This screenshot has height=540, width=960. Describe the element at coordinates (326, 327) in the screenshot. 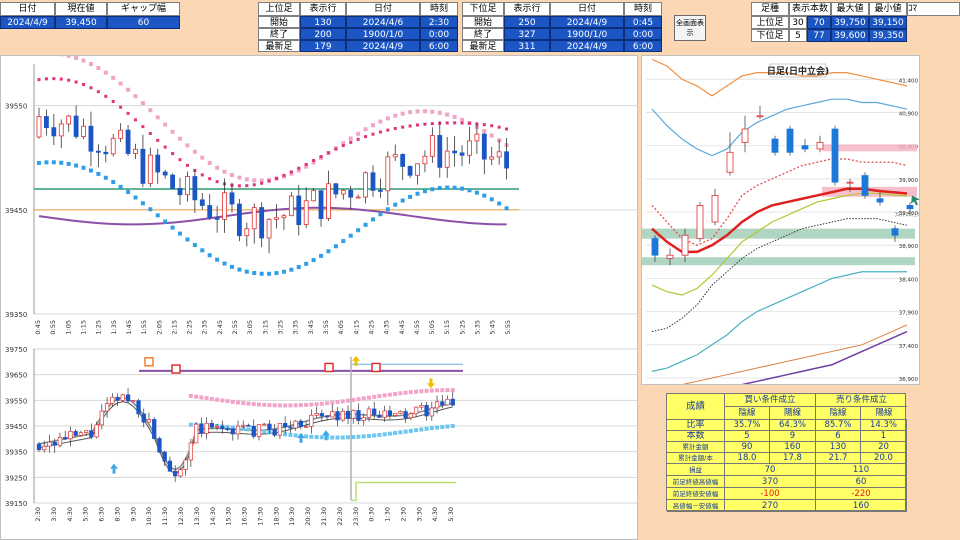

I see `x-tick-label: 3:55` at that location.